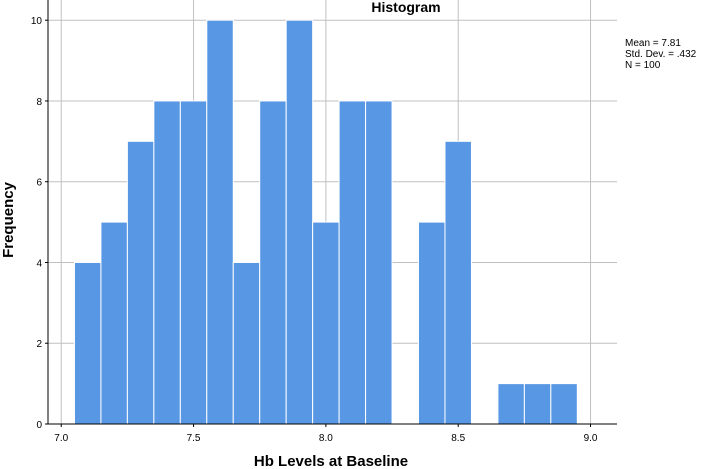 The width and height of the screenshot is (702, 469). I want to click on x-axis-label: Hb Levels at Baseline, so click(331, 461).